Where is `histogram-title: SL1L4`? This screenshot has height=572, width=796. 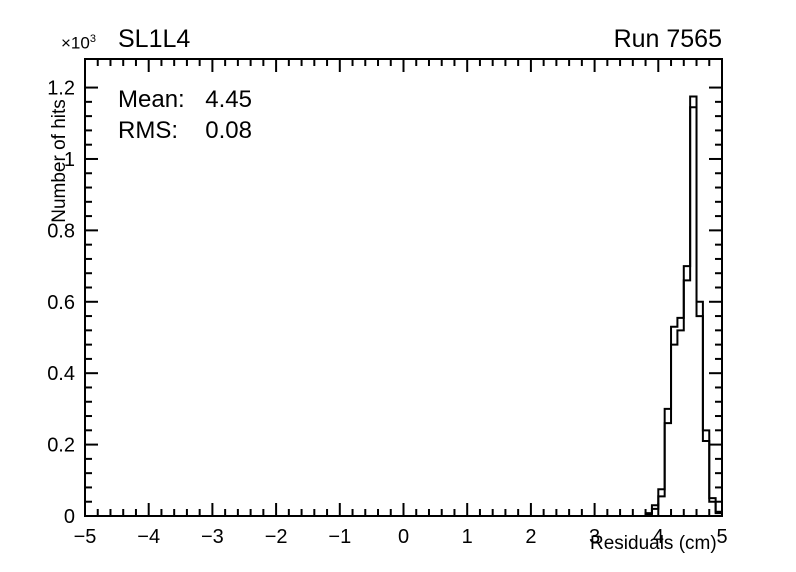 histogram-title: SL1L4 is located at coordinates (154, 39).